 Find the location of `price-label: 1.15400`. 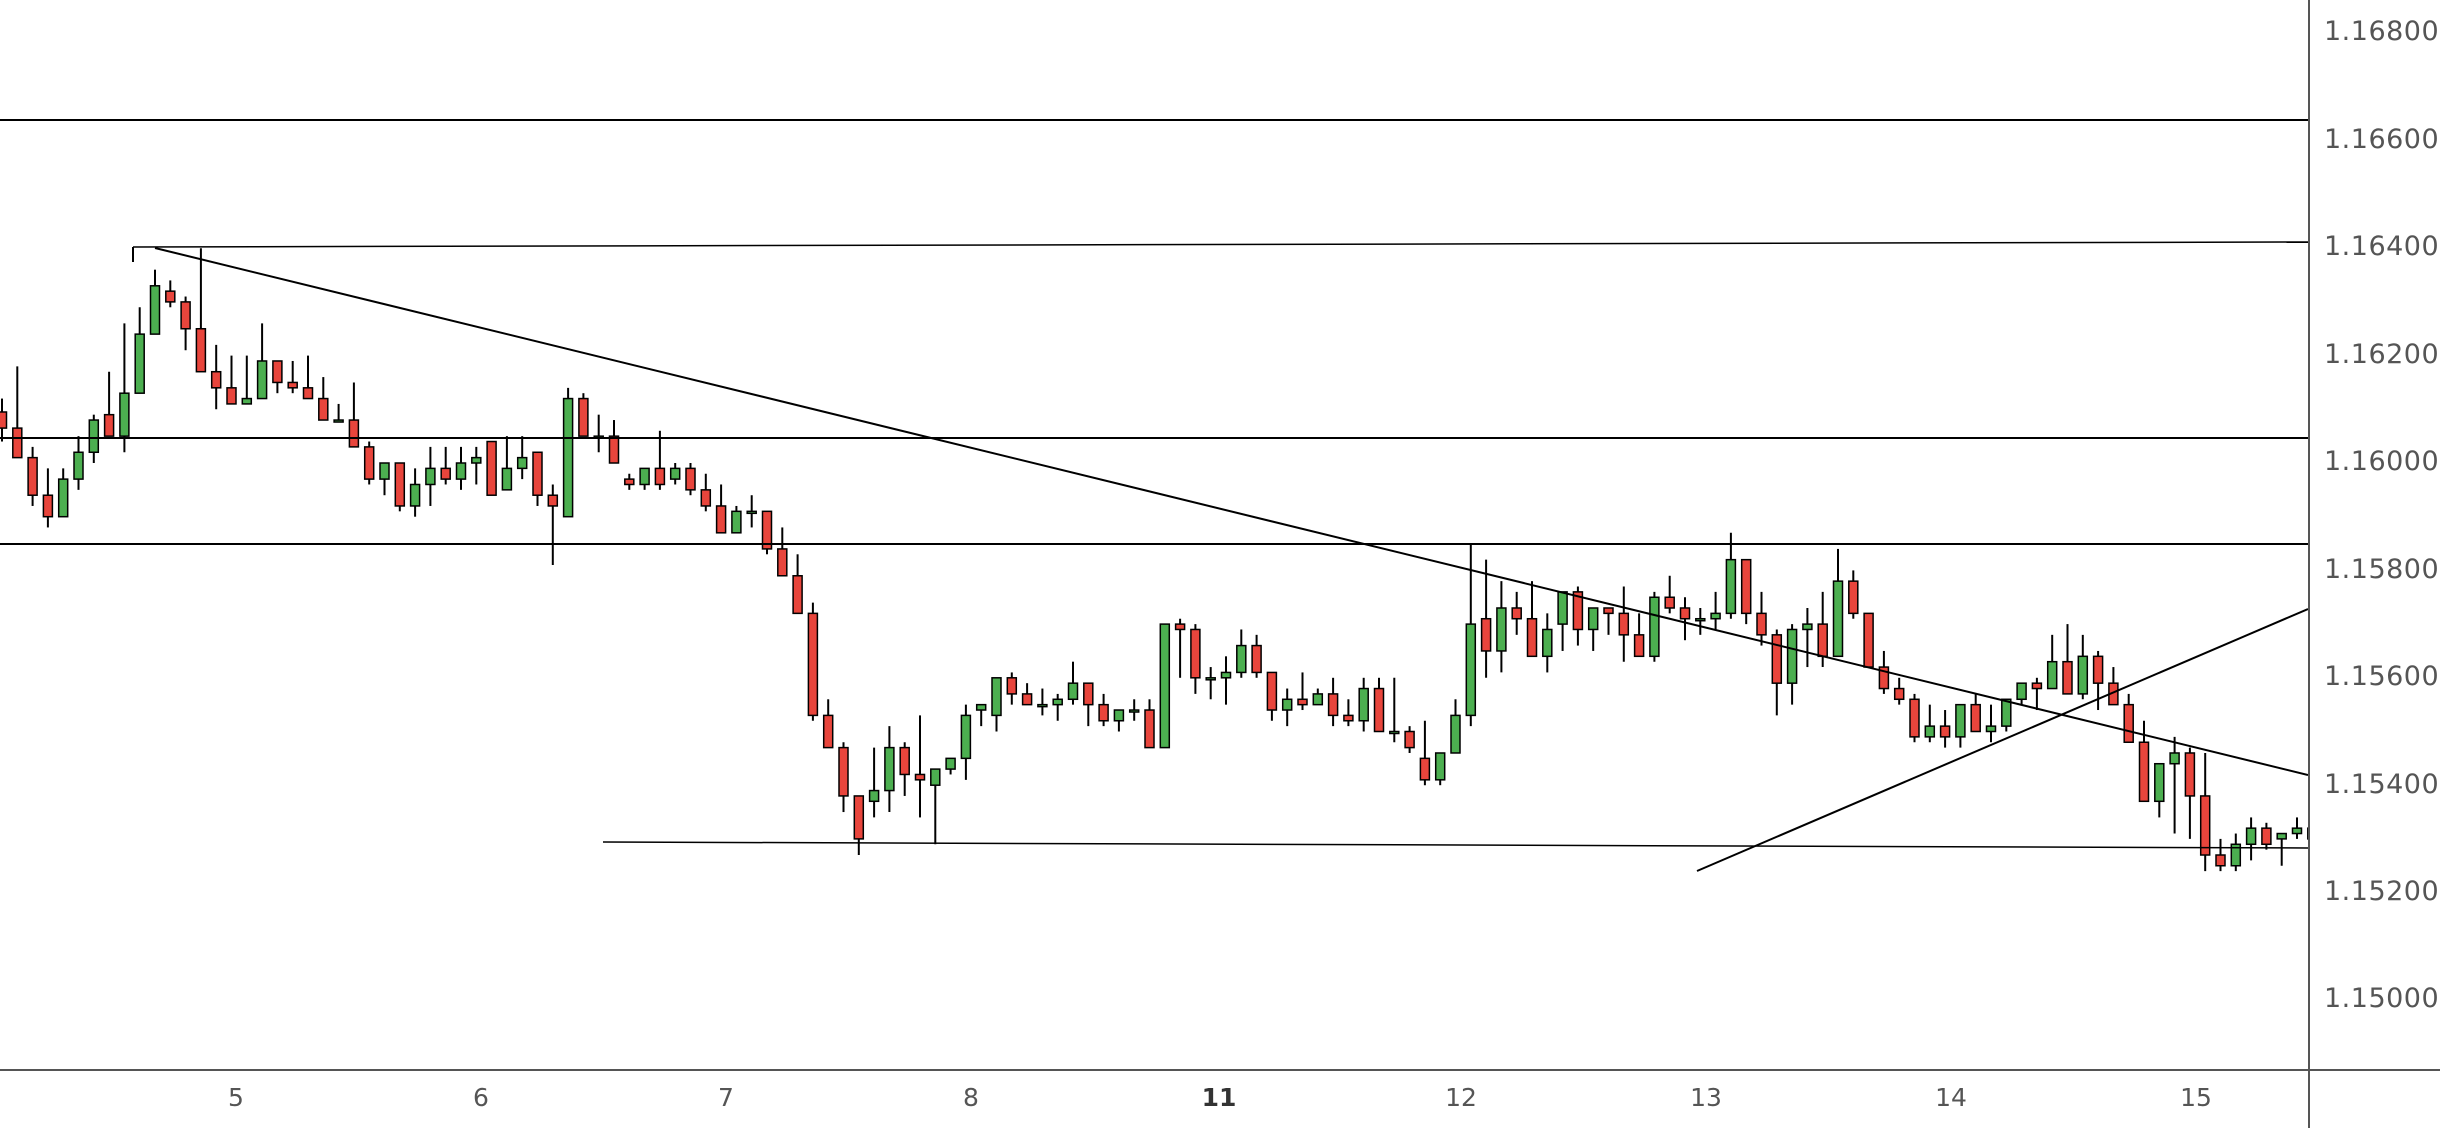

price-label: 1.15400 is located at coordinates (2381, 784).